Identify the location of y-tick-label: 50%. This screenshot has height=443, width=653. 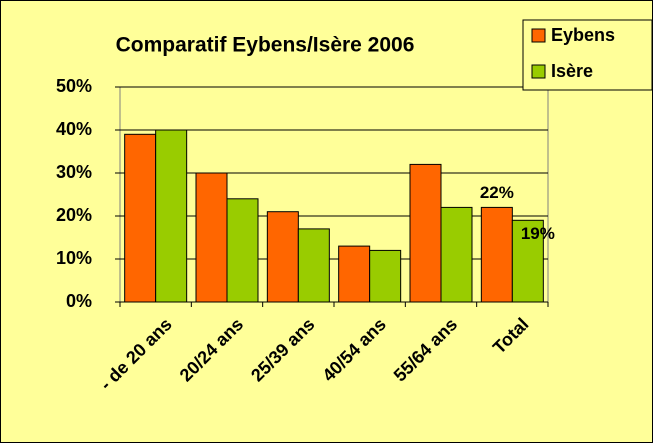
(74, 86).